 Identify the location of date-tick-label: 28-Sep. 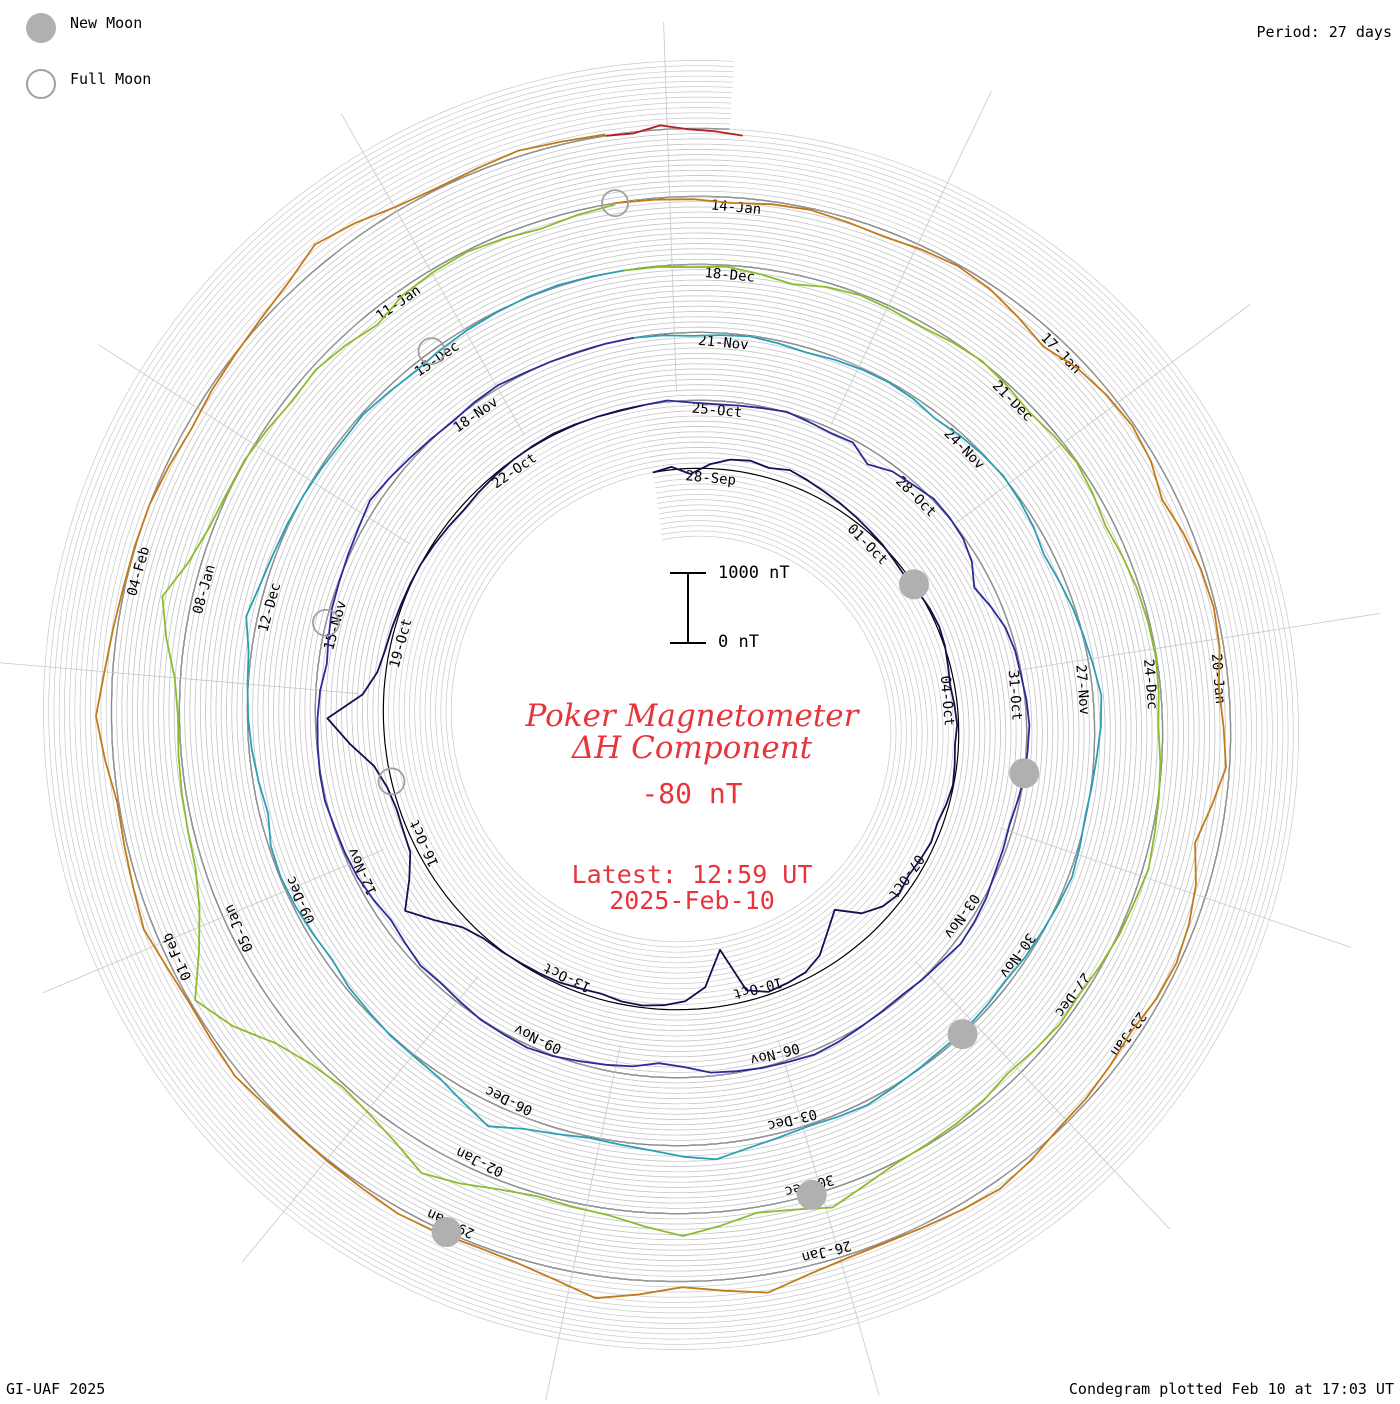
(711, 478).